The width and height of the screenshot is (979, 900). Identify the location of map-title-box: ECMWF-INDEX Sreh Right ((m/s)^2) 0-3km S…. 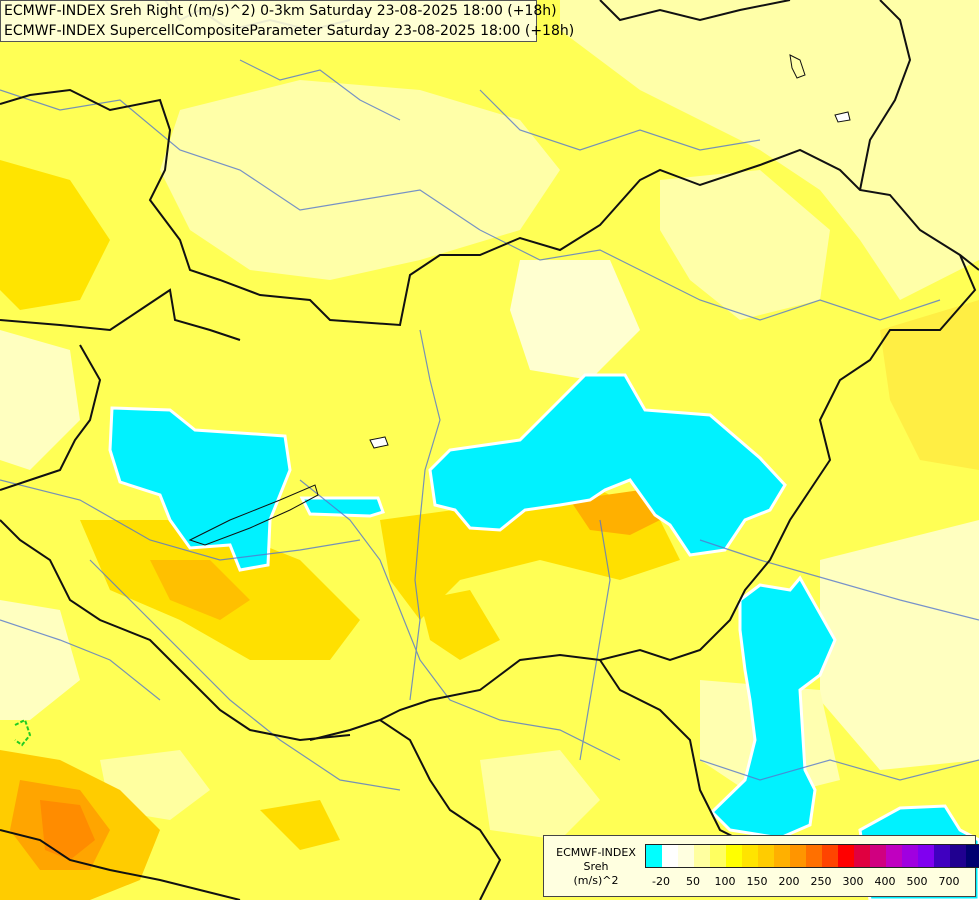
(287, 21).